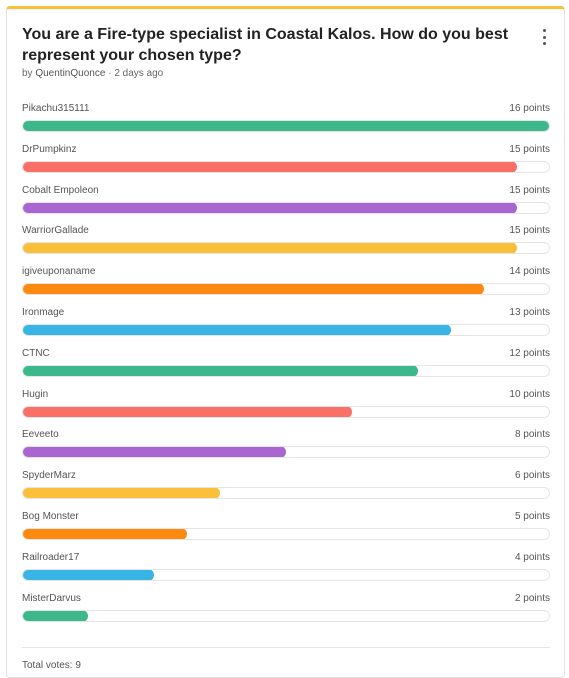  I want to click on option-name: Pikachu315111, so click(56, 108).